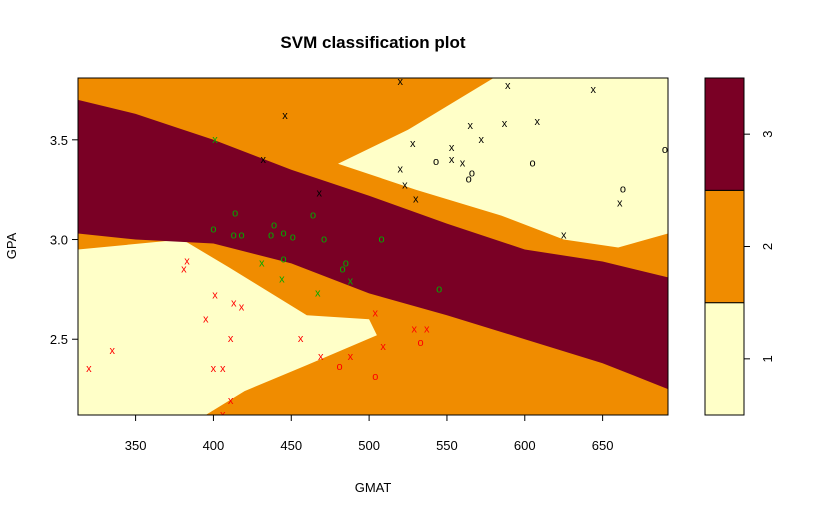 This screenshot has height=520, width=823. I want to click on legend-label-1: 1, so click(767, 358).